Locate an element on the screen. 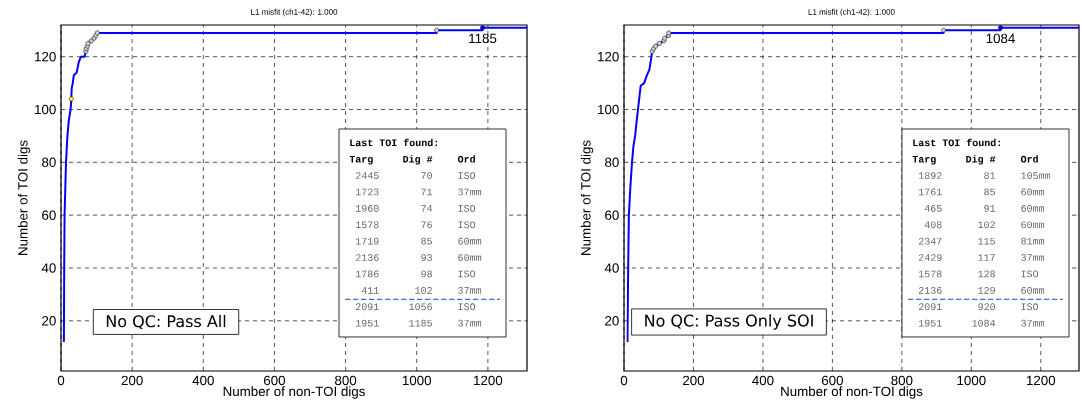 The width and height of the screenshot is (1082, 413). annotation: 115 is located at coordinates (986, 241).